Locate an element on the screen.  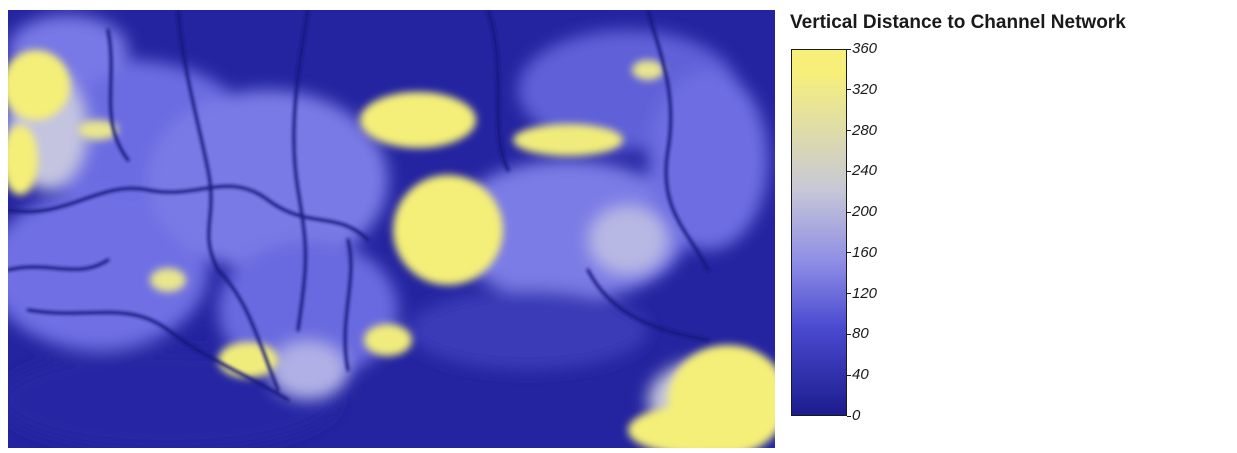
legend-title: Vertical Distance to Channel Network is located at coordinates (958, 22).